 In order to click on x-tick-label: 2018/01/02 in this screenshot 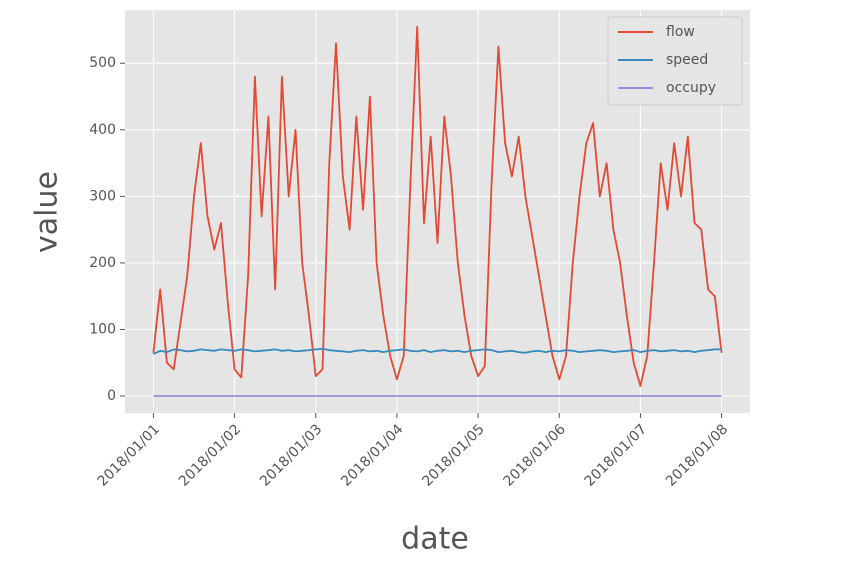, I will do `click(210, 455)`.